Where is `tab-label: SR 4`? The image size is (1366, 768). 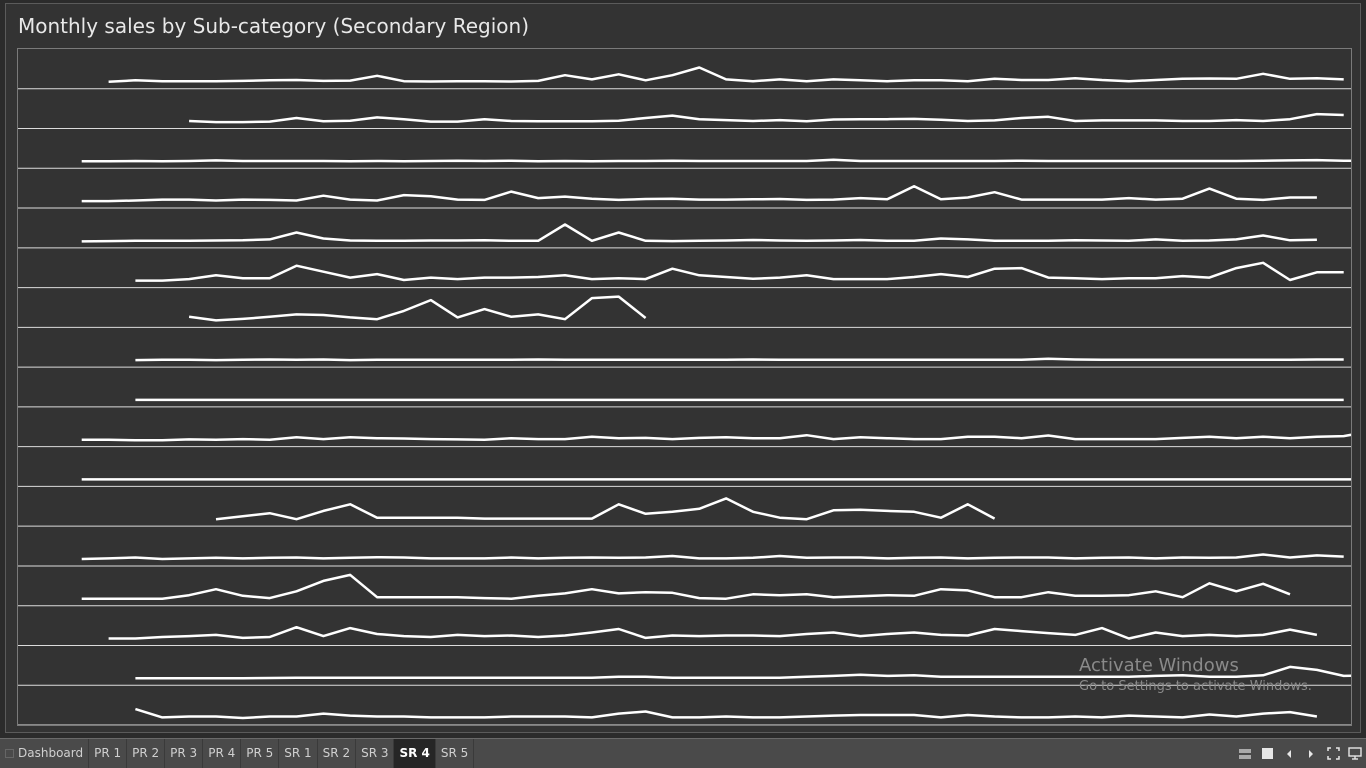
tab-label: SR 4 is located at coordinates (414, 753).